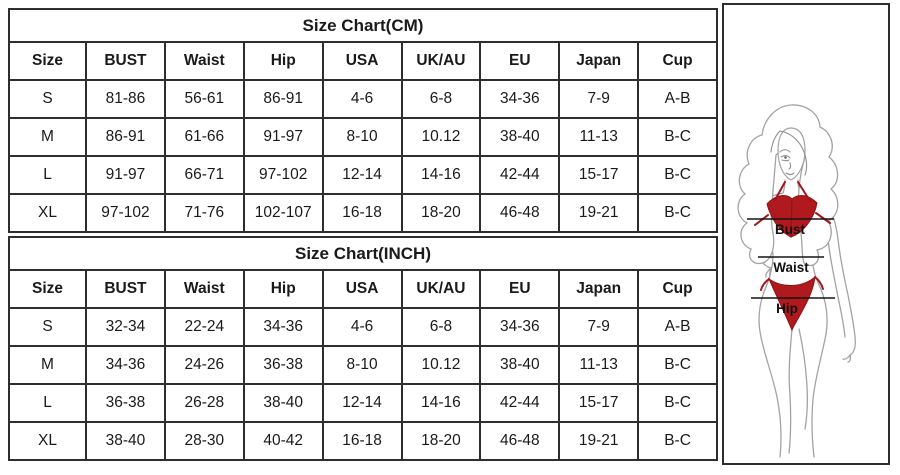  I want to click on table-cell: 32-34, so click(125, 327).